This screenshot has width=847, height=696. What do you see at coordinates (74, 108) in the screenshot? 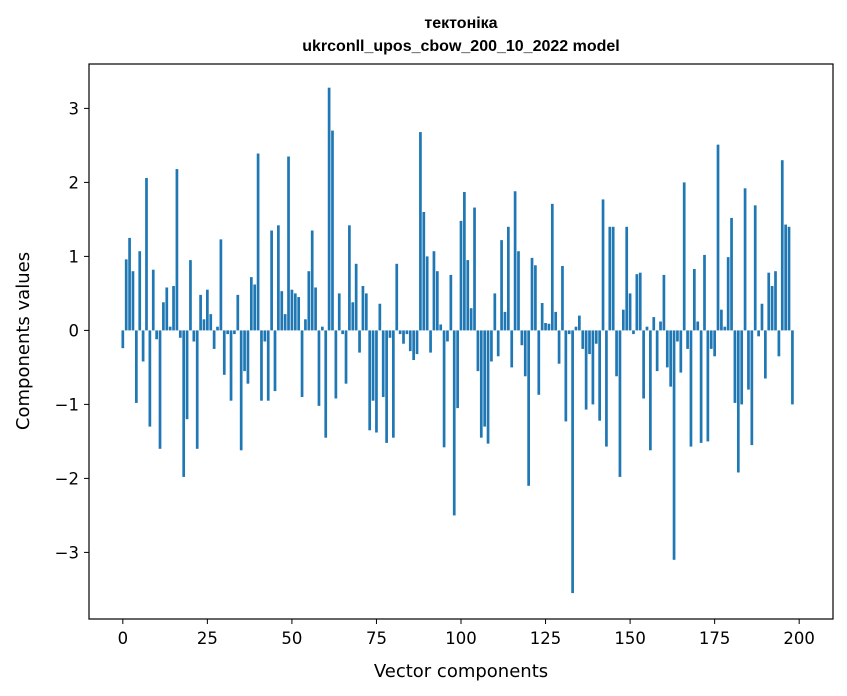
I see `y-tick-label: 3` at bounding box center [74, 108].